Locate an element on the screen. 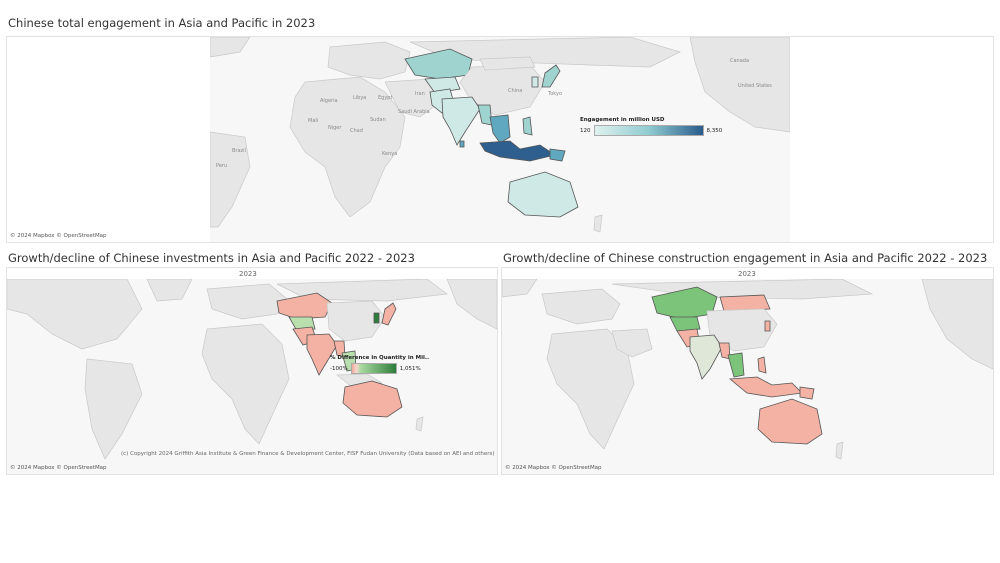 The image size is (1000, 563). mongolia-shape is located at coordinates (745, 303).